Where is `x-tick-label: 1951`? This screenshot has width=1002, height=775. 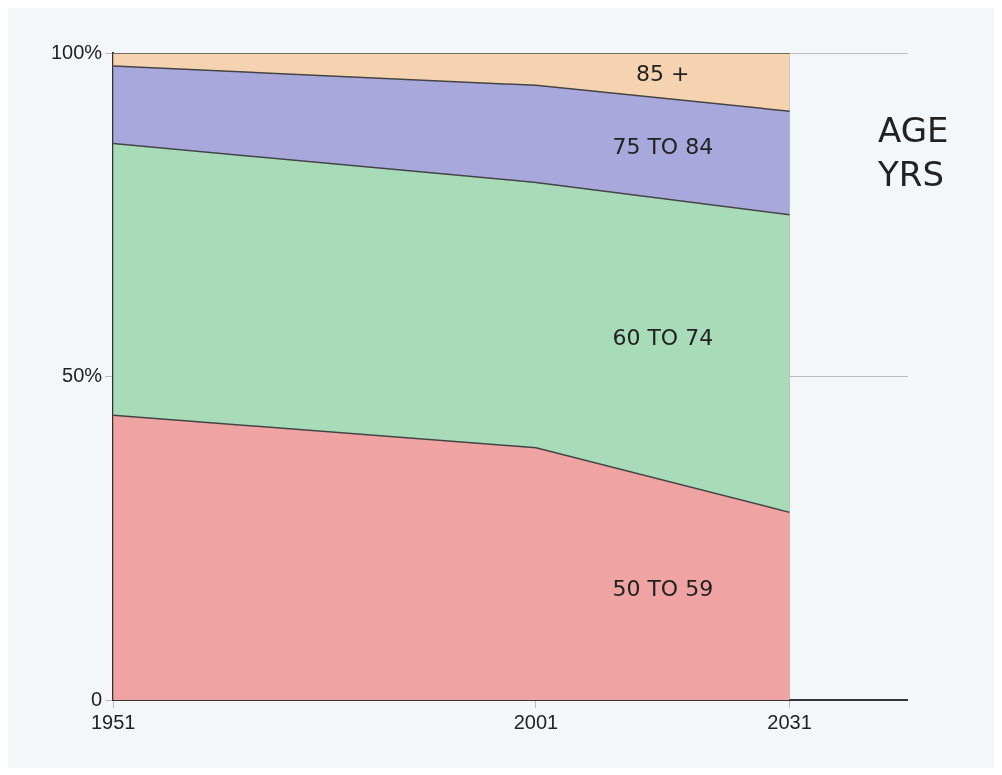
x-tick-label: 1951 is located at coordinates (113, 721).